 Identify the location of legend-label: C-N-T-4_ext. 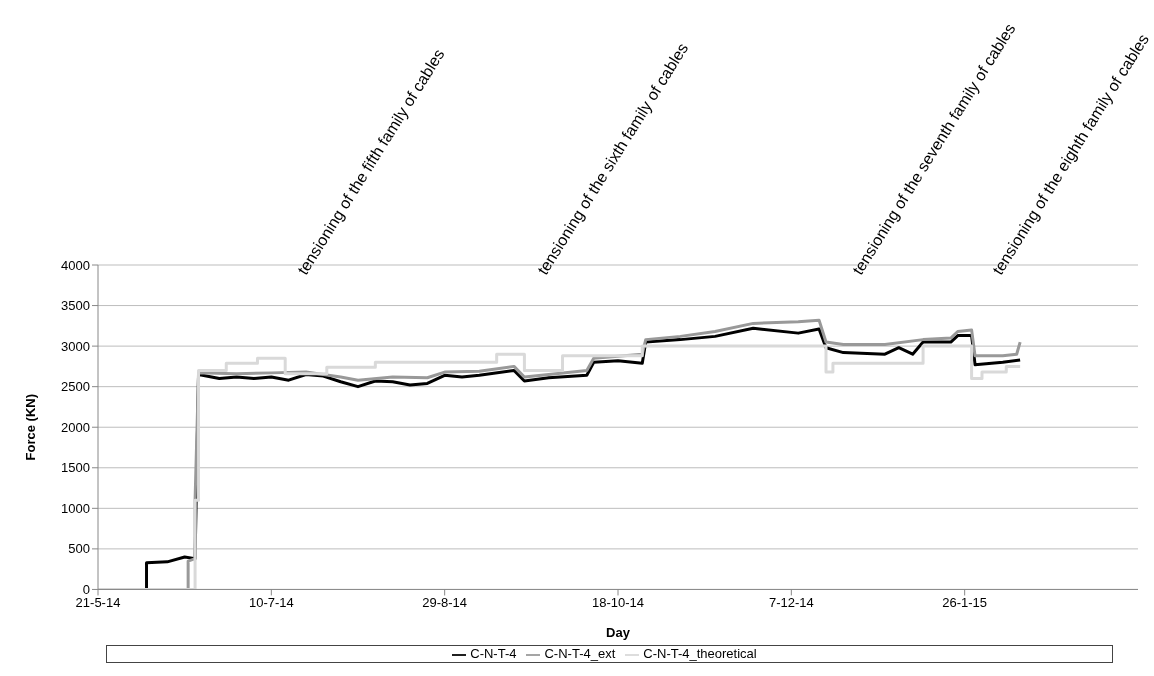
(580, 654).